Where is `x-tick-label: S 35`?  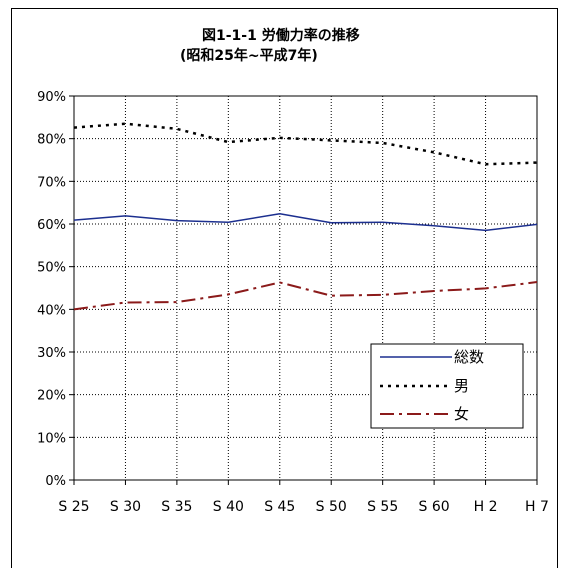 x-tick-label: S 35 is located at coordinates (176, 507).